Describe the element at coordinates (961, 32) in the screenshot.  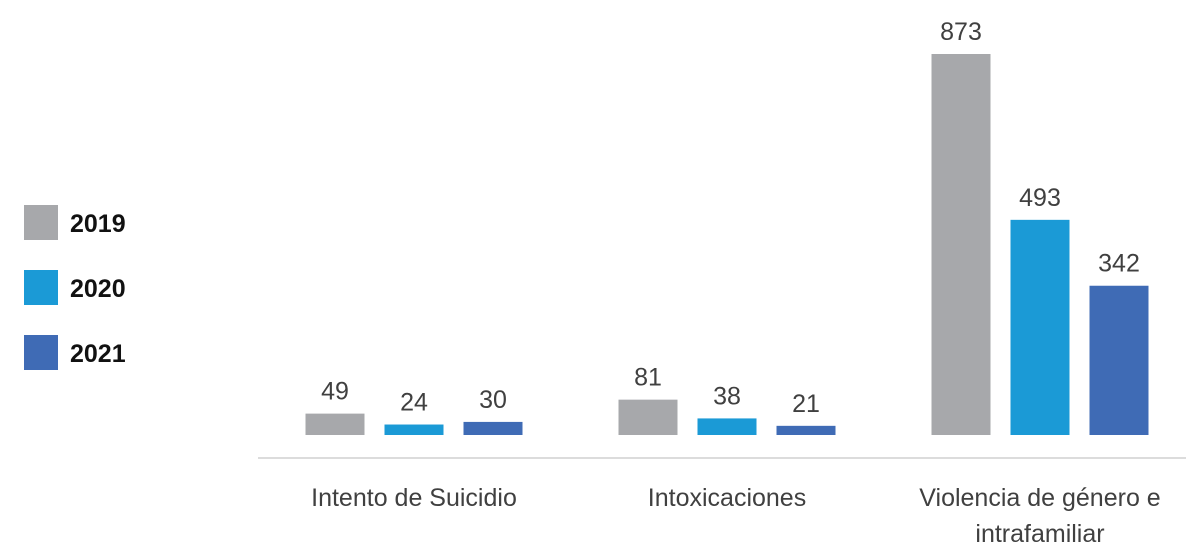
I see `value-label: 873` at that location.